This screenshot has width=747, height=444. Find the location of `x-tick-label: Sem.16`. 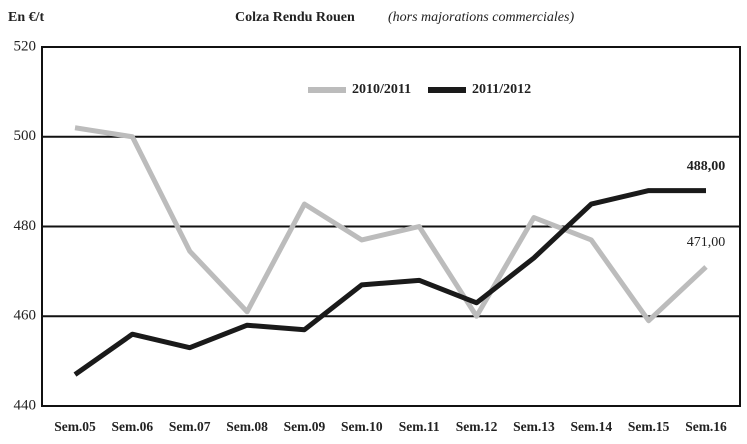

x-tick-label: Sem.16 is located at coordinates (706, 426).